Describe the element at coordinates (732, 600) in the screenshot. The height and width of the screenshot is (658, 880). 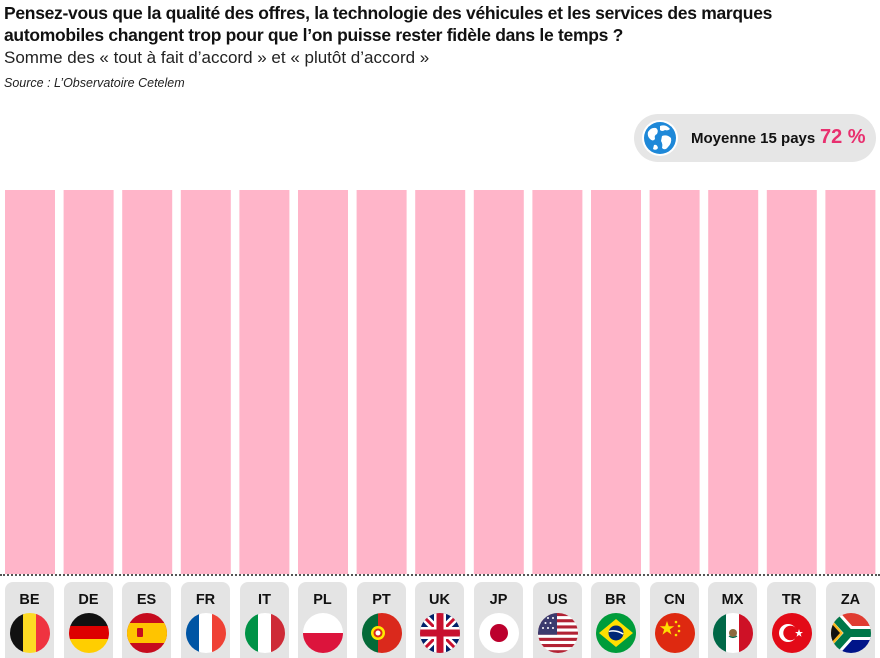
I see `country-code: MX` at that location.